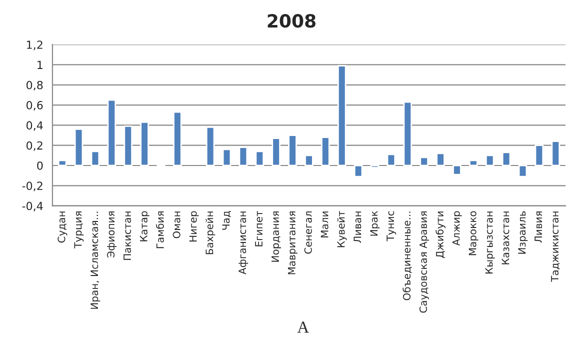  Describe the element at coordinates (358, 227) in the screenshot. I see `x-tick-label: Ливан` at that location.